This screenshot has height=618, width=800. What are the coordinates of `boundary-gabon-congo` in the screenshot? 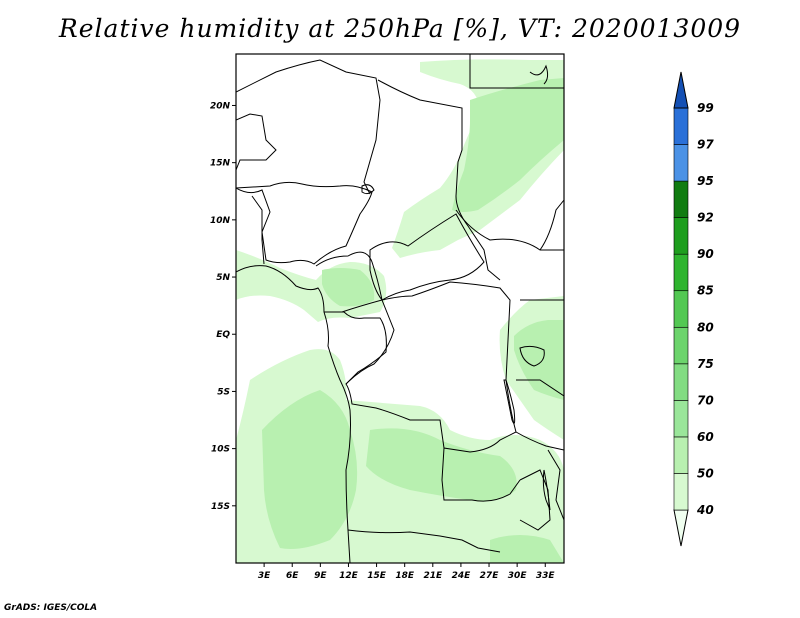 It's located at (355, 348).